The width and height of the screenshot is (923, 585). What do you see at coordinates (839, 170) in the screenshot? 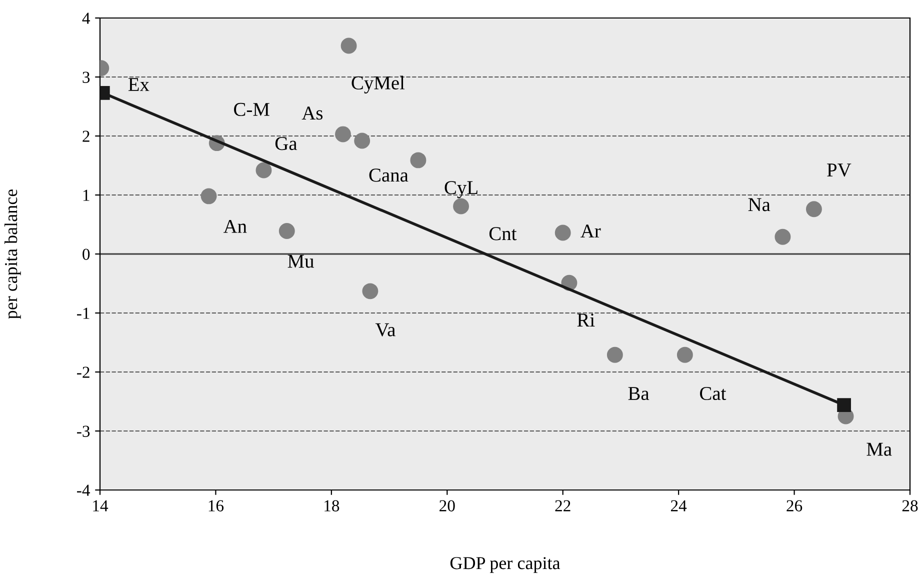
I see `annotation: PV` at bounding box center [839, 170].